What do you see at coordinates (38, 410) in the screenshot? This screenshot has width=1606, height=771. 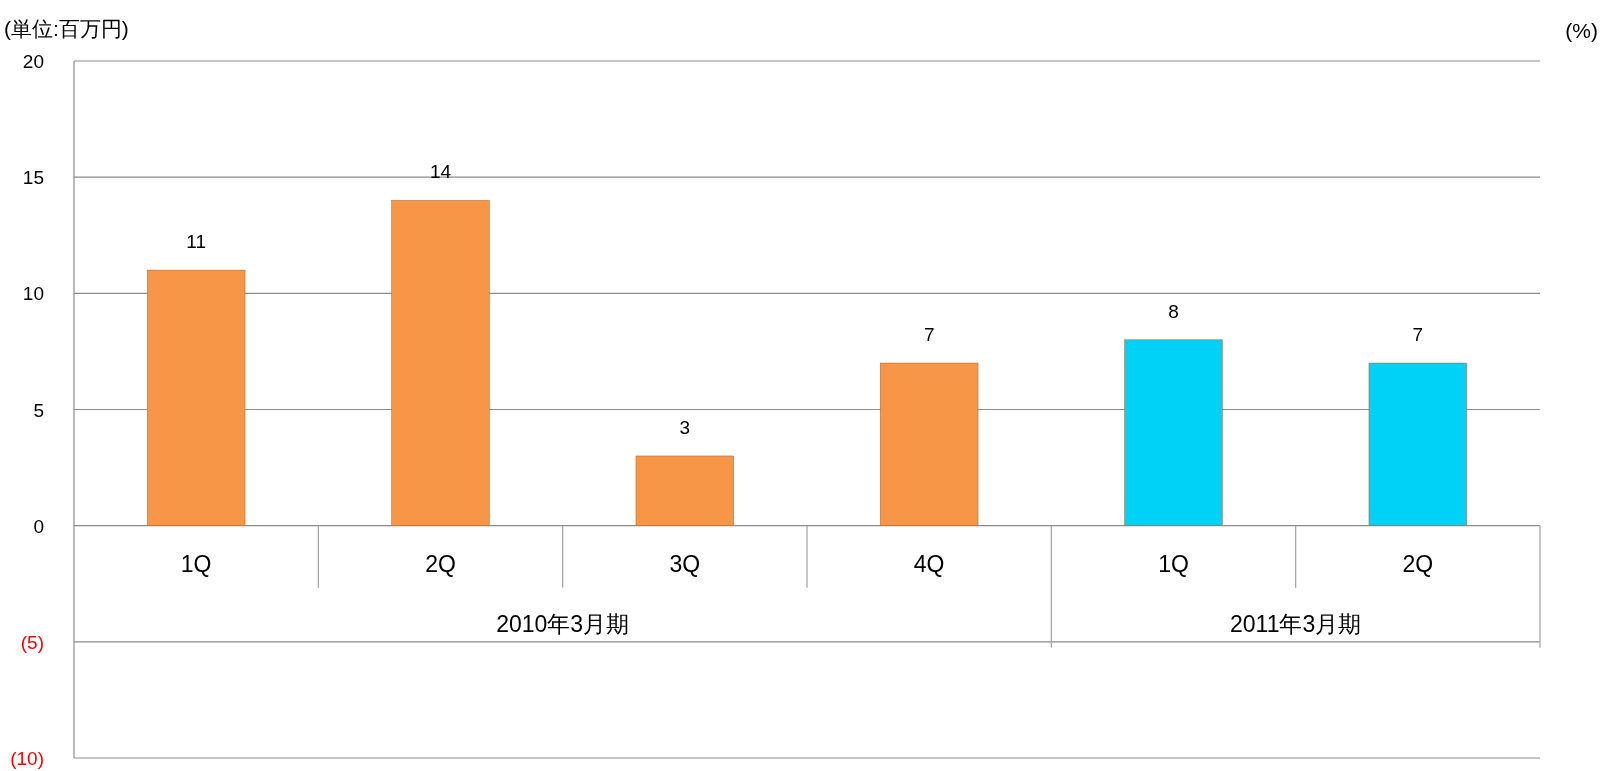 I see `y-tick-label: 5` at bounding box center [38, 410].